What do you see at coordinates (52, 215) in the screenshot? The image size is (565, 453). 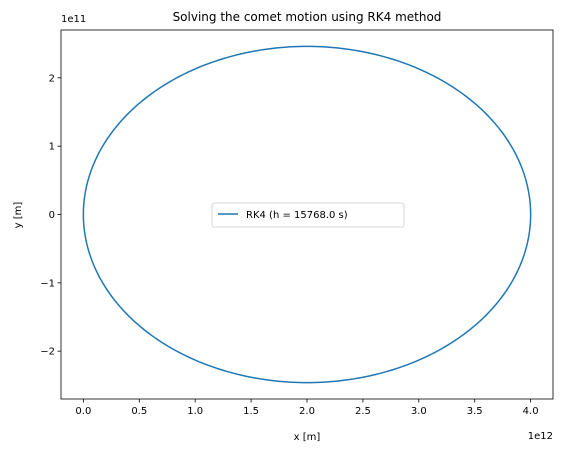 I see `y-tick-label: 0` at bounding box center [52, 215].